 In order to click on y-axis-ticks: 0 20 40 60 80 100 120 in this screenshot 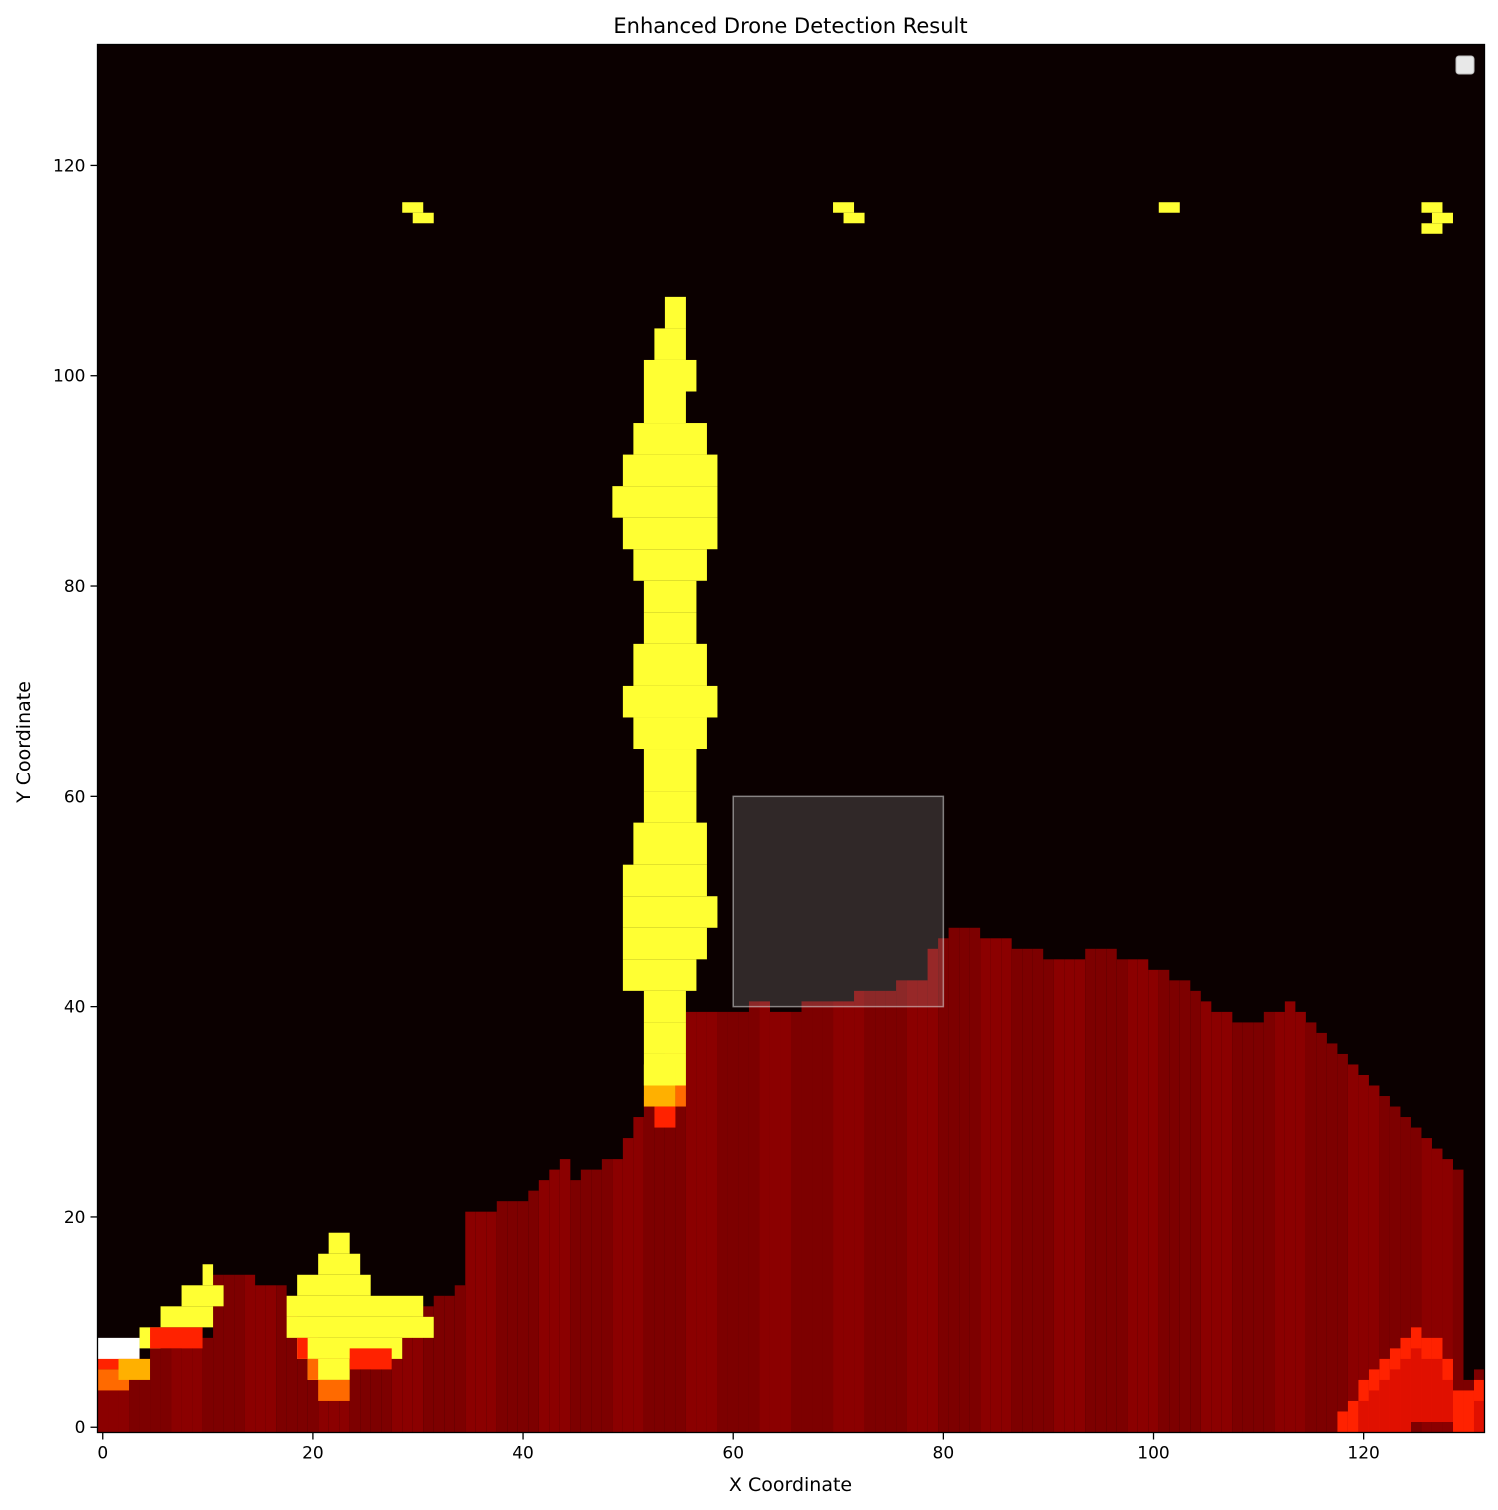, I will do `click(75, 797)`.